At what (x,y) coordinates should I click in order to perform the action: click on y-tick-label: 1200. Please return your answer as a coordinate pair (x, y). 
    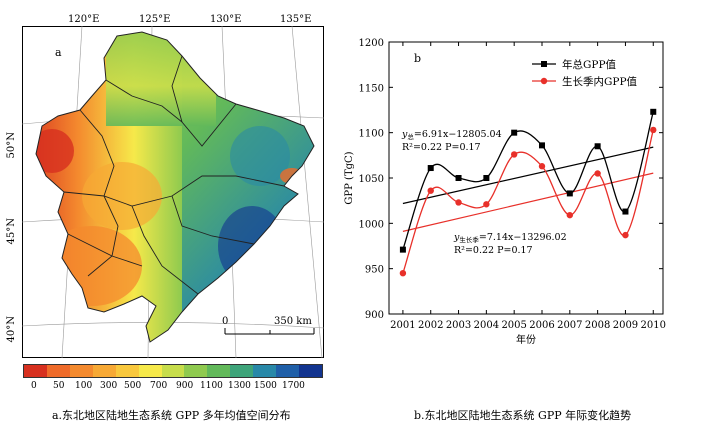
    Looking at the image, I should click on (371, 43).